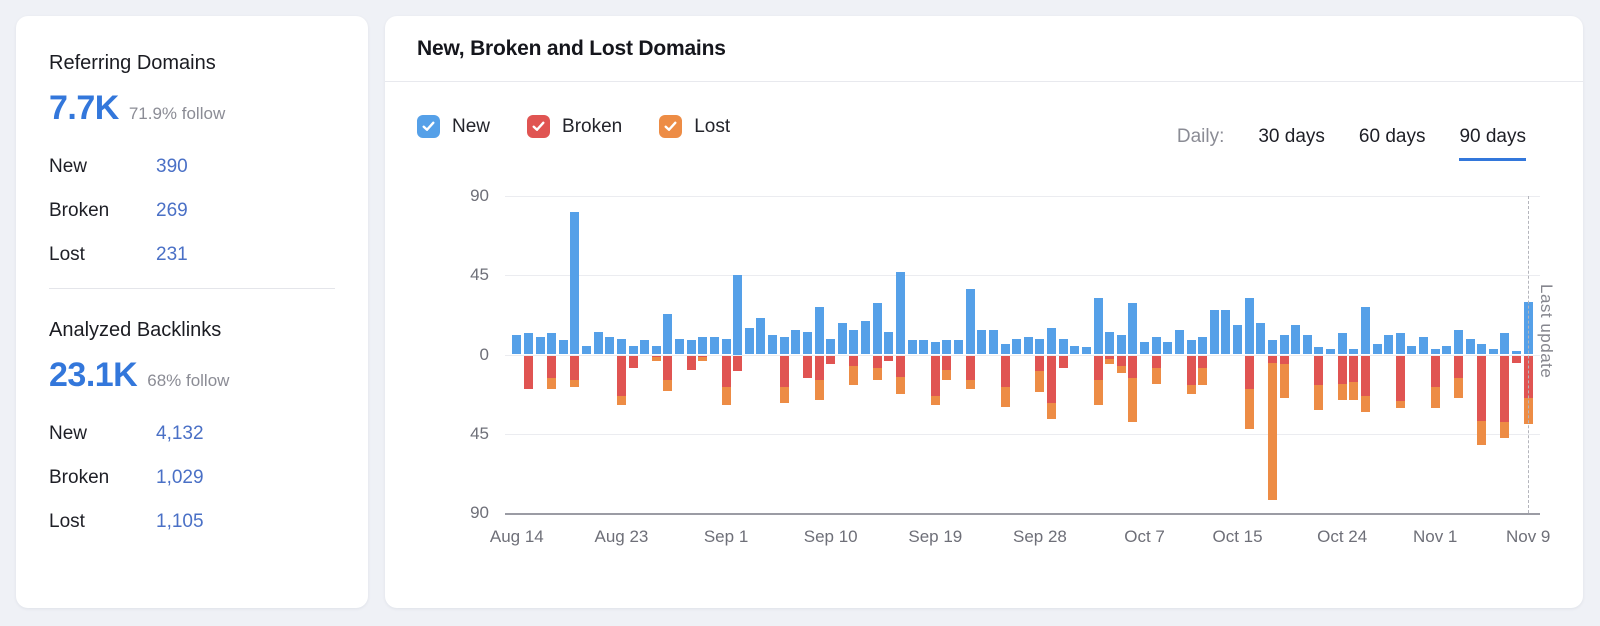  What do you see at coordinates (172, 254) in the screenshot?
I see `stat-value-lost-domains: 231` at bounding box center [172, 254].